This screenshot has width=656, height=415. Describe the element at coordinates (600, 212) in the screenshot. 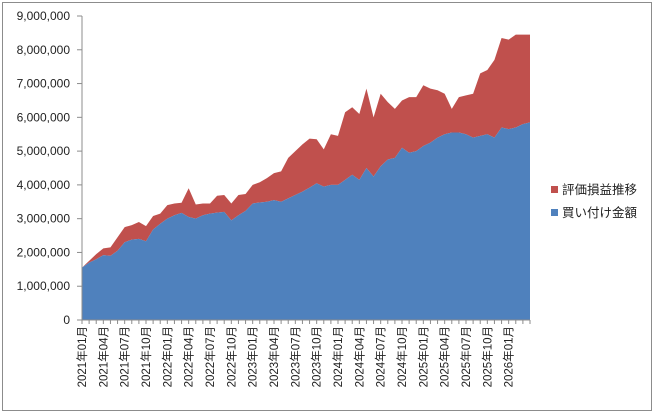

I see `legend-label-purchase: 買い付け金額` at that location.